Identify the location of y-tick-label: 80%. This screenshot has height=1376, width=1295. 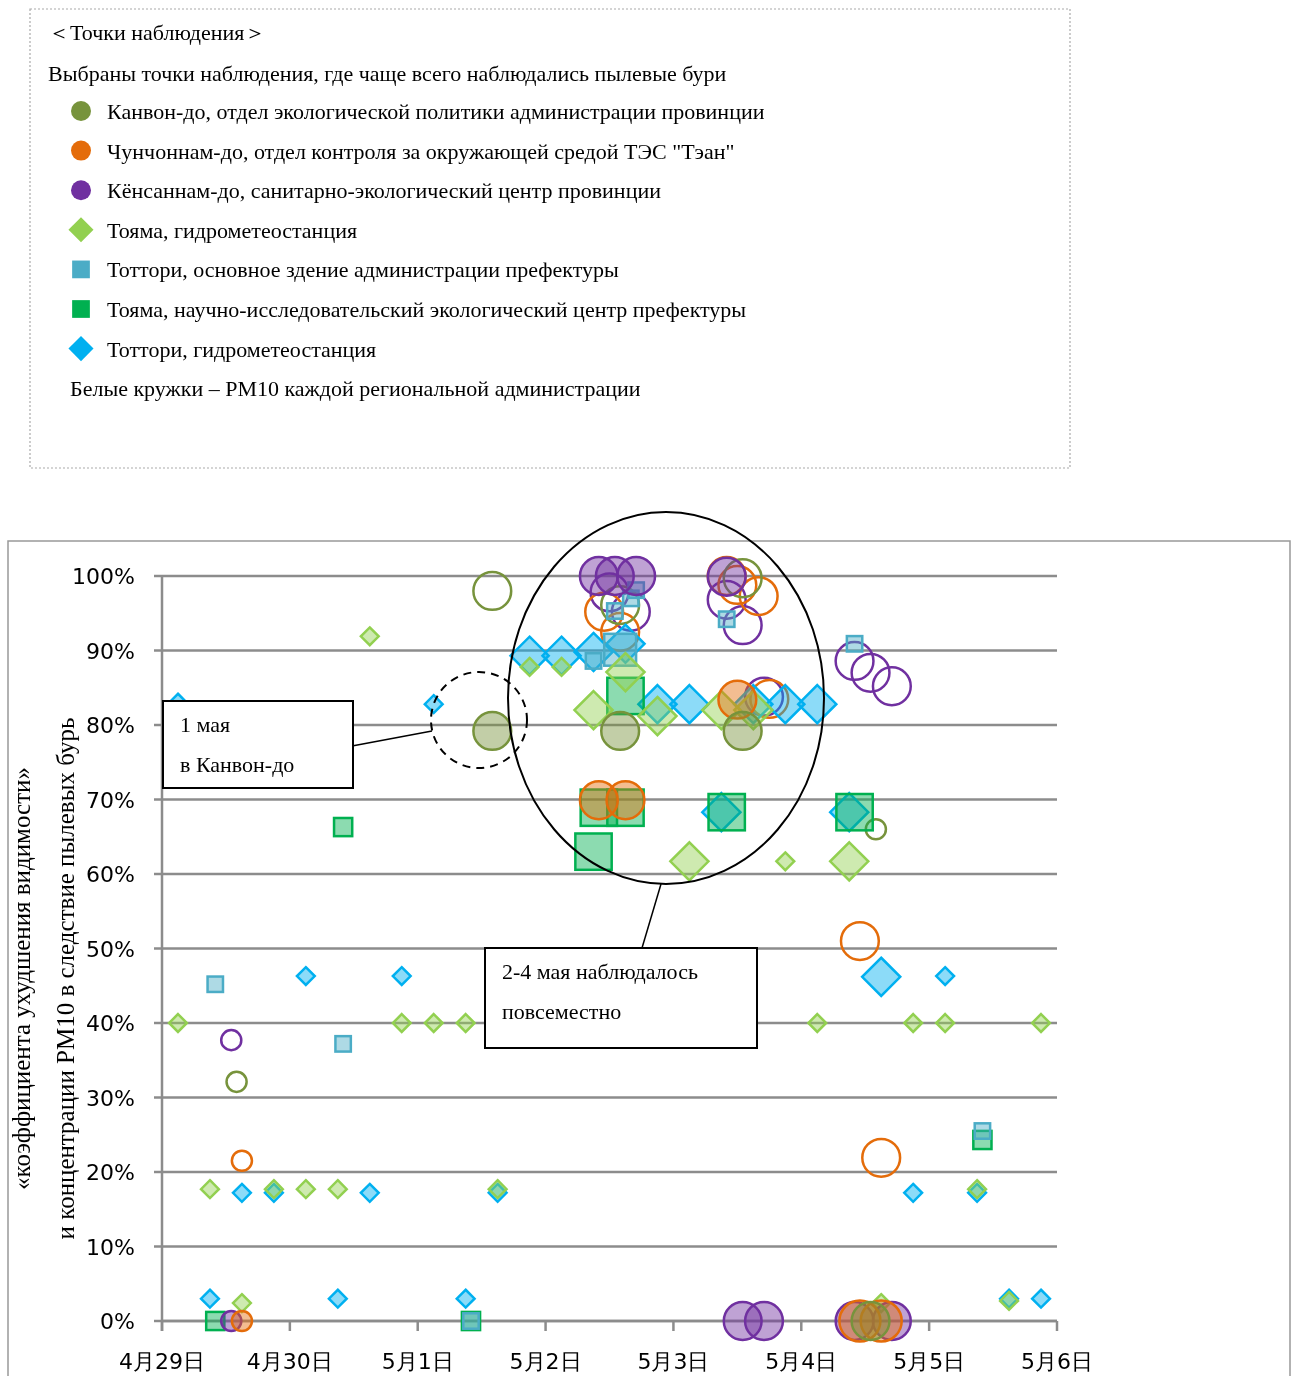
(110, 725).